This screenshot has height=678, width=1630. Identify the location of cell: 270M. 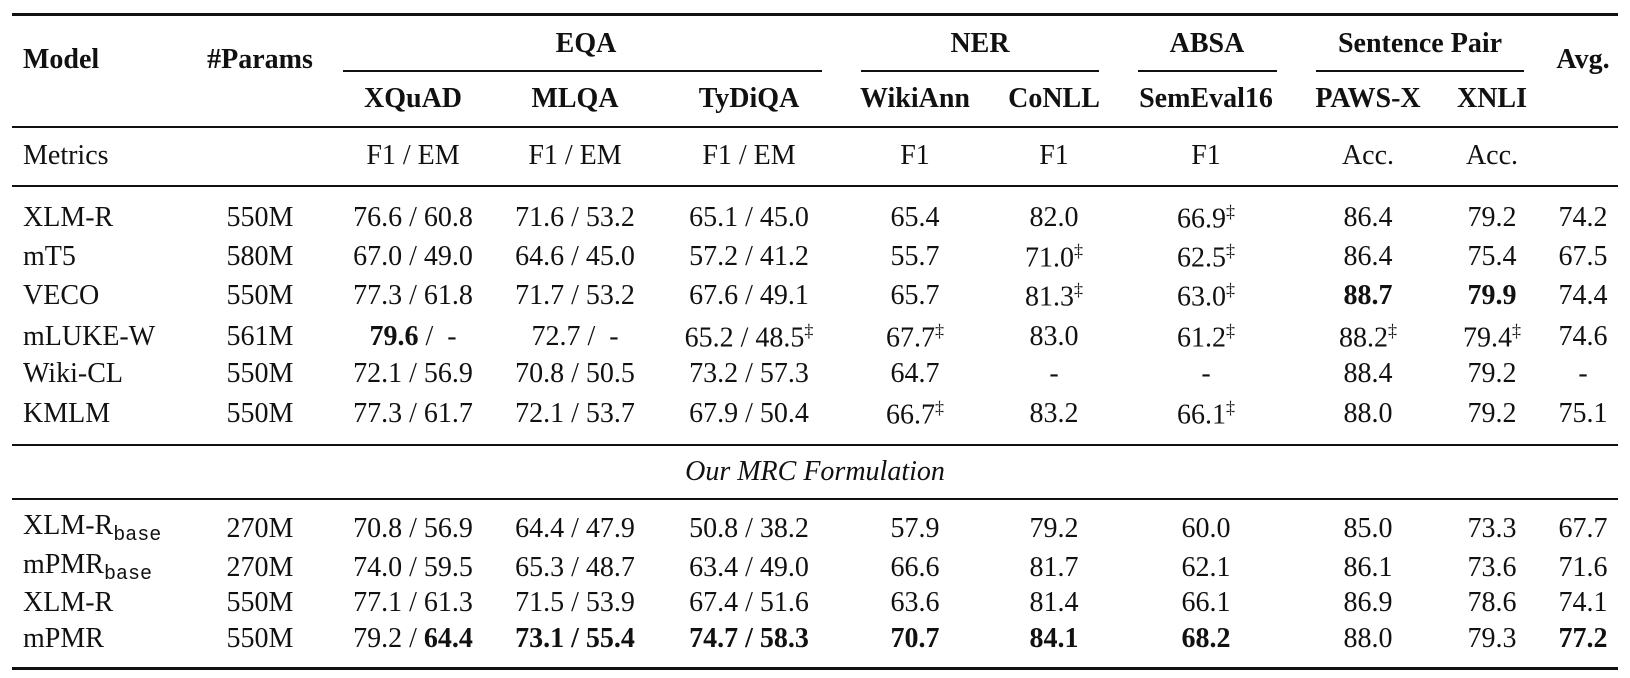
(260, 528).